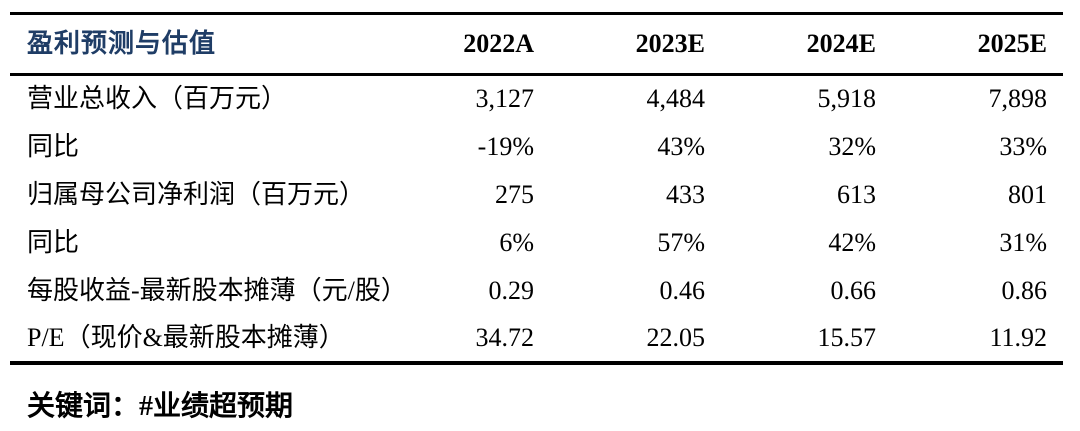  Describe the element at coordinates (681, 242) in the screenshot. I see `cell-value: 57%` at that location.